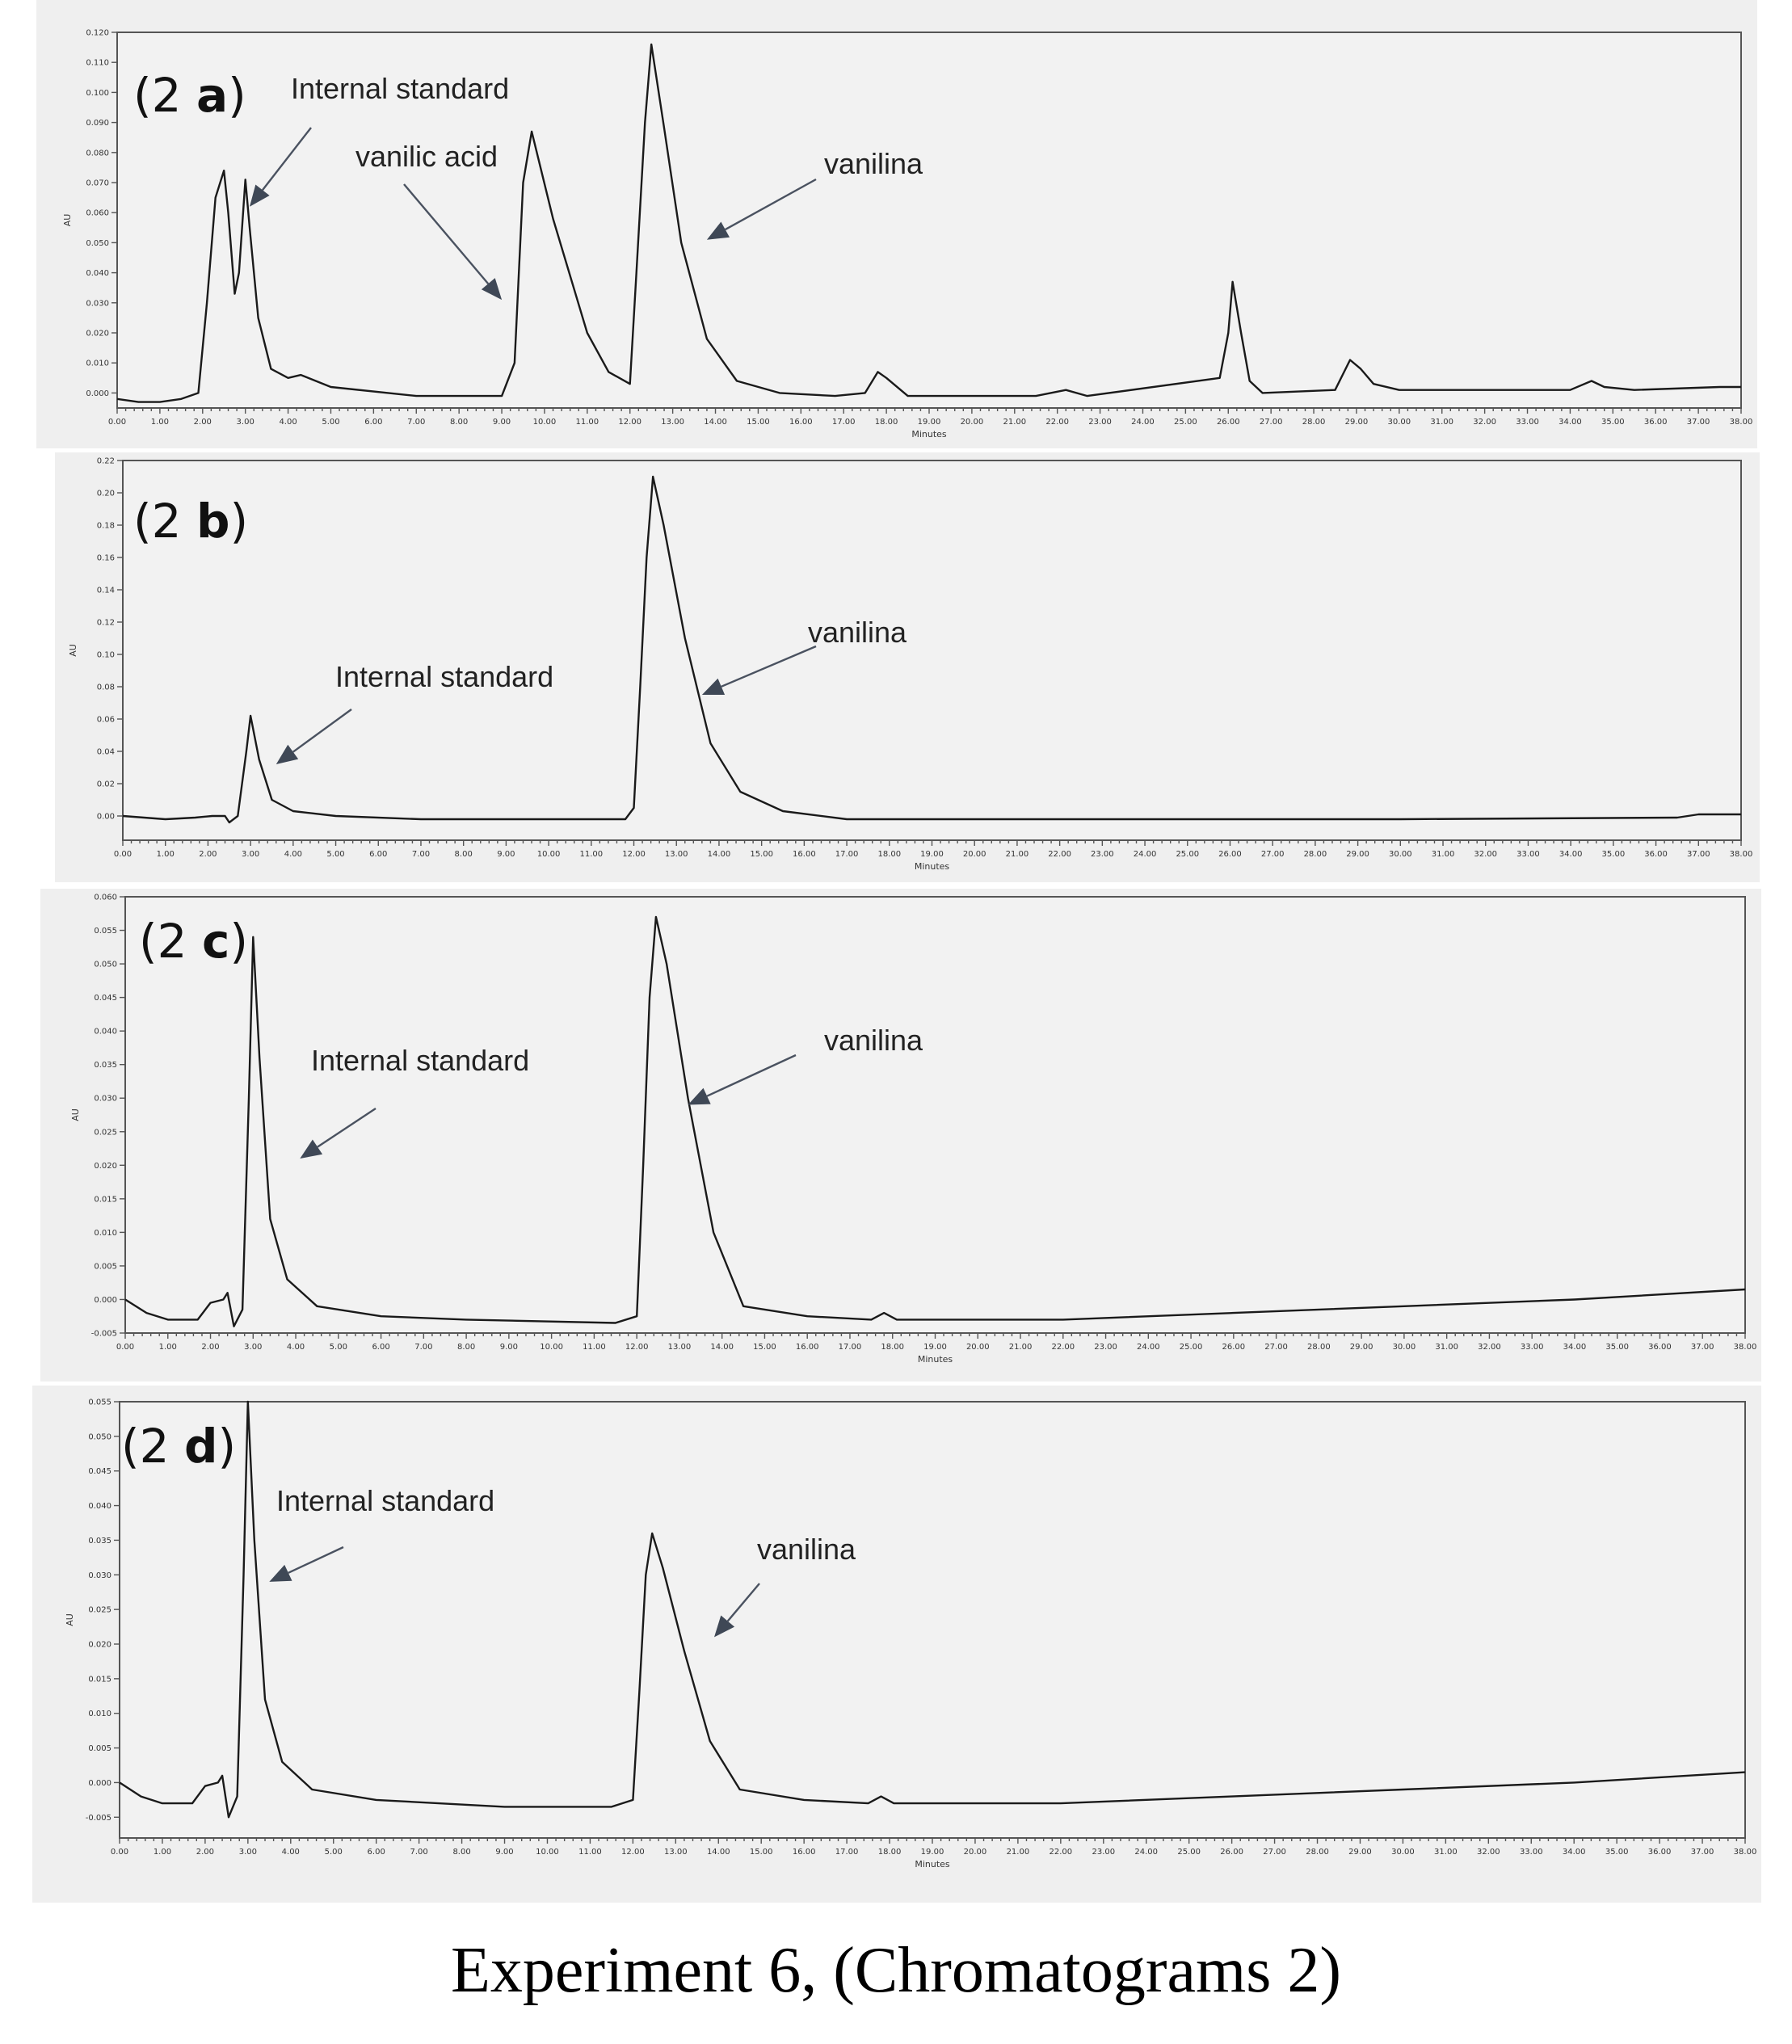 The image size is (1792, 2044). Describe the element at coordinates (844, 422) in the screenshot. I see `x-tick-label: 17.00` at that location.